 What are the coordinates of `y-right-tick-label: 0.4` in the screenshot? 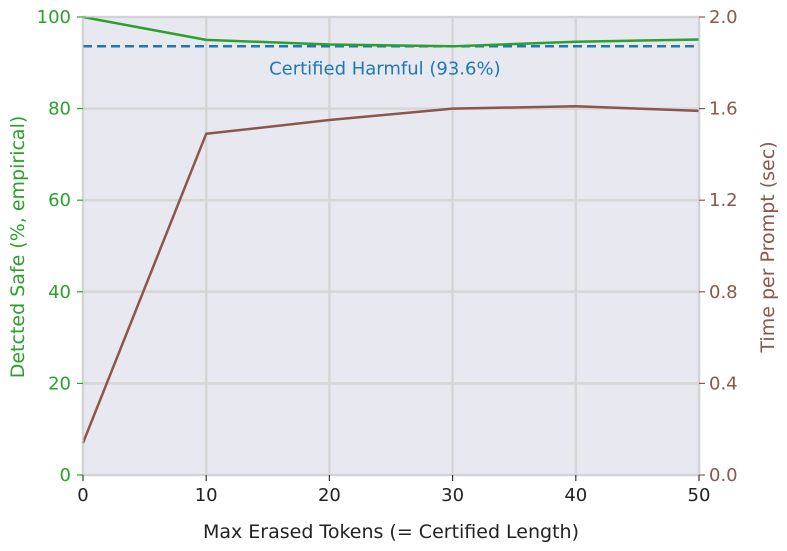 It's located at (723, 383).